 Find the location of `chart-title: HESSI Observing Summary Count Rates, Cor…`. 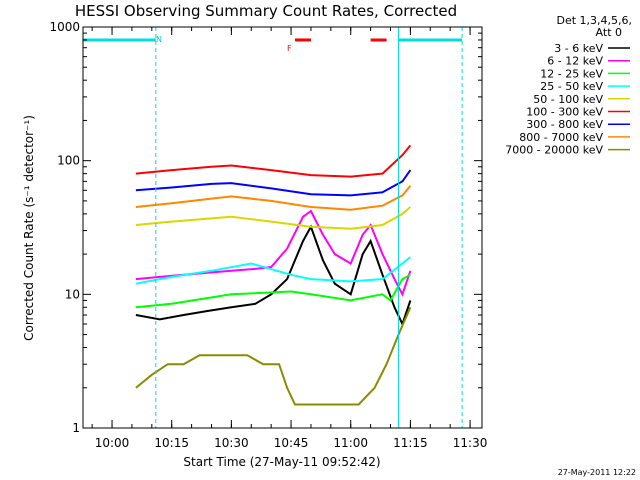

chart-title: HESSI Observing Summary Count Rates, Cor… is located at coordinates (266, 11).